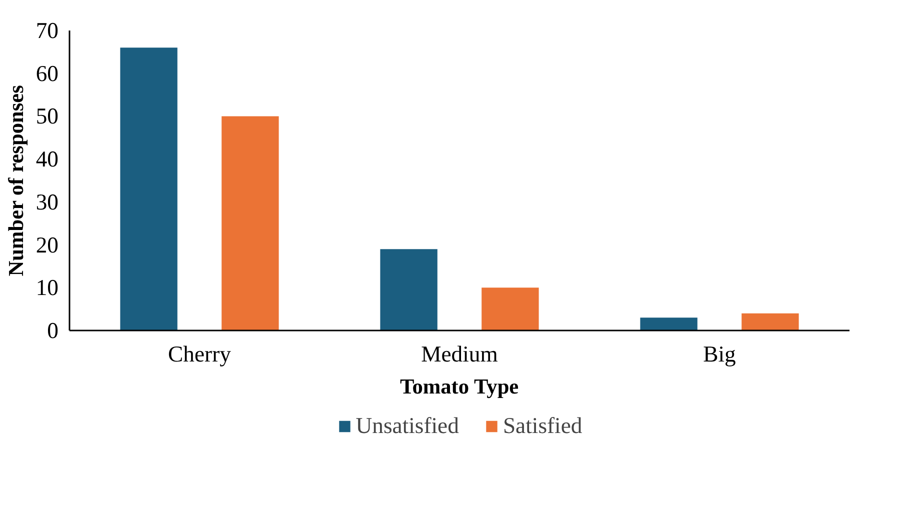 The image size is (914, 505). Describe the element at coordinates (47, 245) in the screenshot. I see `y-tick-label: 20` at that location.